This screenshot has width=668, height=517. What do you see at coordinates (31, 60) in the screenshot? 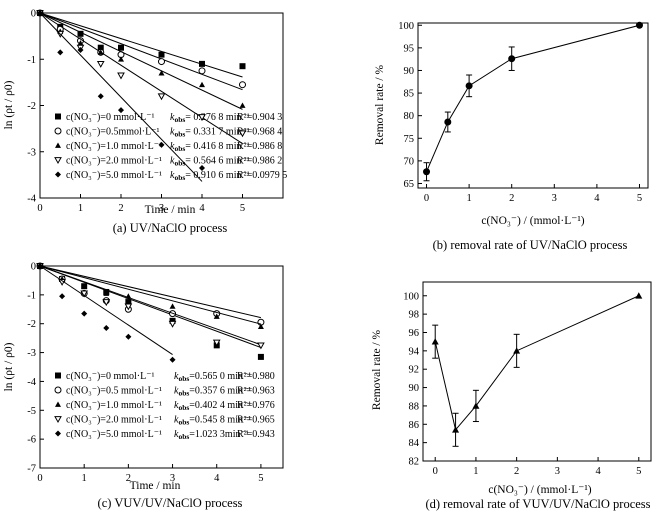
I see `y-tick-label: -1` at bounding box center [31, 60].